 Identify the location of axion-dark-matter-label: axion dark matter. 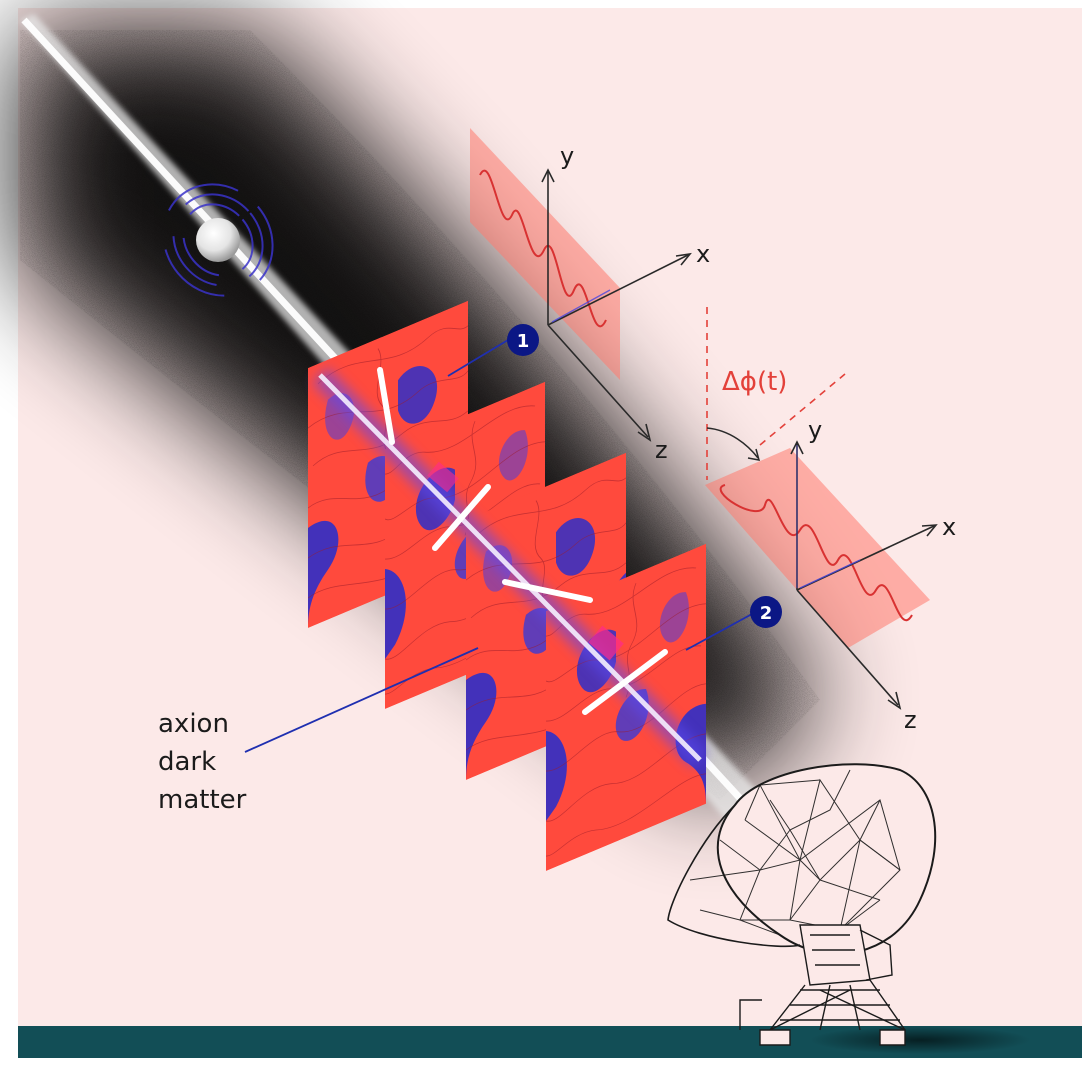
(318, 731).